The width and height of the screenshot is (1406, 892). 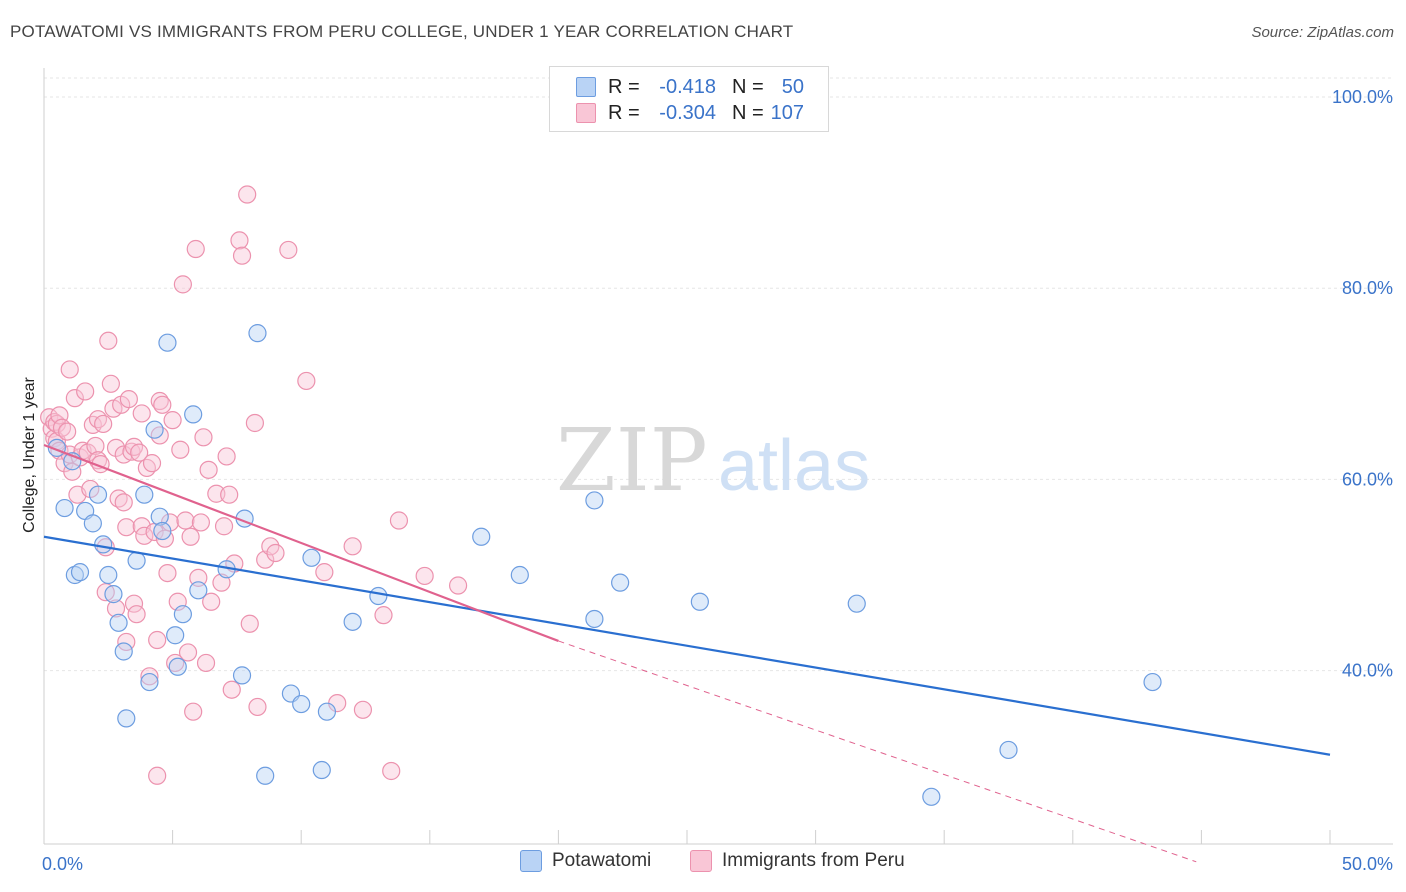 I want to click on legend-item-potawatomi: Potawatomi, so click(x=585, y=861).